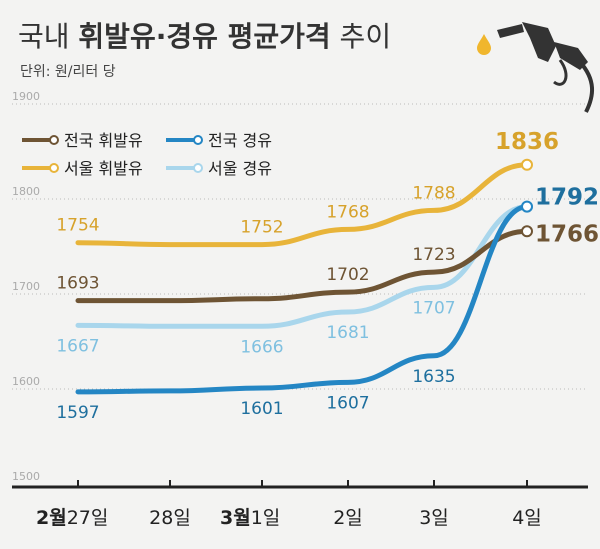 The width and height of the screenshot is (600, 549). I want to click on y-tick-label-1600: 1600, so click(26, 381).